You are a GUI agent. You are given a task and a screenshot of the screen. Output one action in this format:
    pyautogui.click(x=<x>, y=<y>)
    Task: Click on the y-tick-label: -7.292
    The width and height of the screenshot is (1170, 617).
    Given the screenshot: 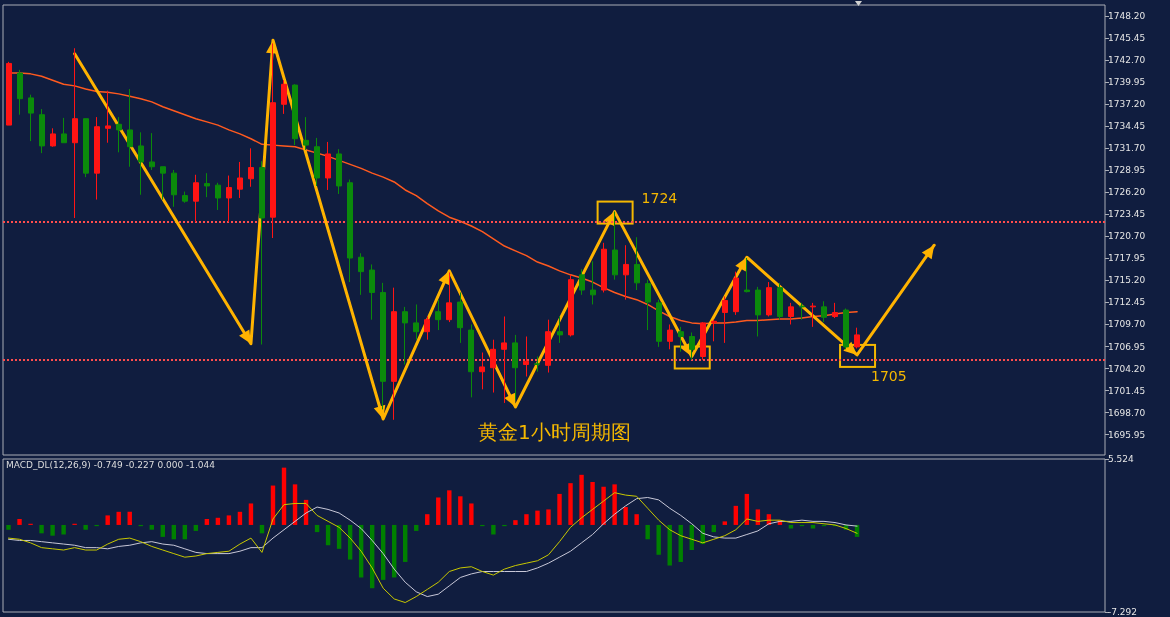 What is the action you would take?
    pyautogui.click(x=1123, y=612)
    